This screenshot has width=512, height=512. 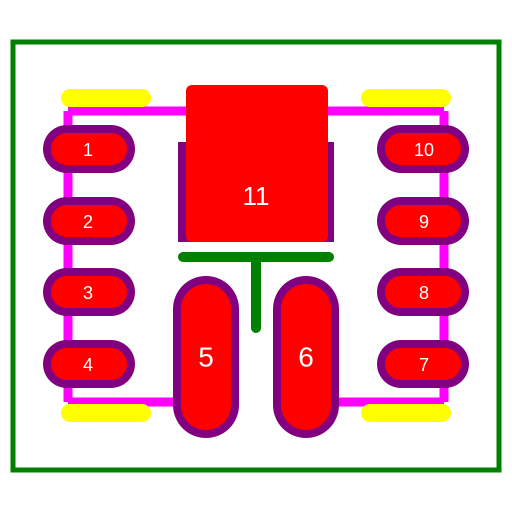 I want to click on pad-10: 10, so click(x=423, y=149).